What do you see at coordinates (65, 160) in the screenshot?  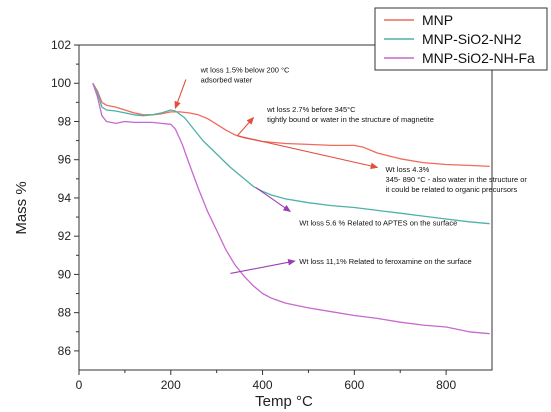 I see `y-tick-label: 96` at bounding box center [65, 160].